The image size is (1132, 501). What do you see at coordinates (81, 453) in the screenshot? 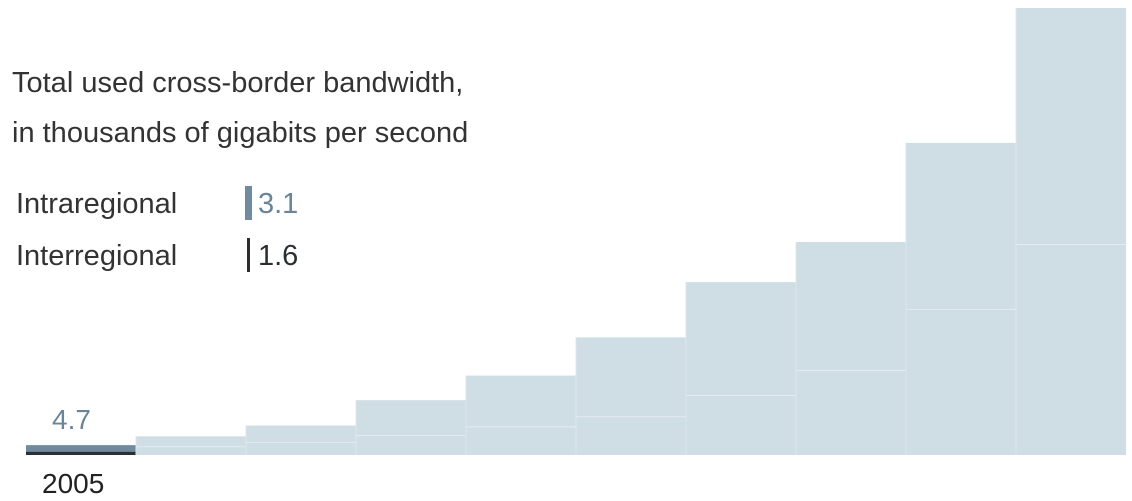
I see `bar-interregional-2005` at bounding box center [81, 453].